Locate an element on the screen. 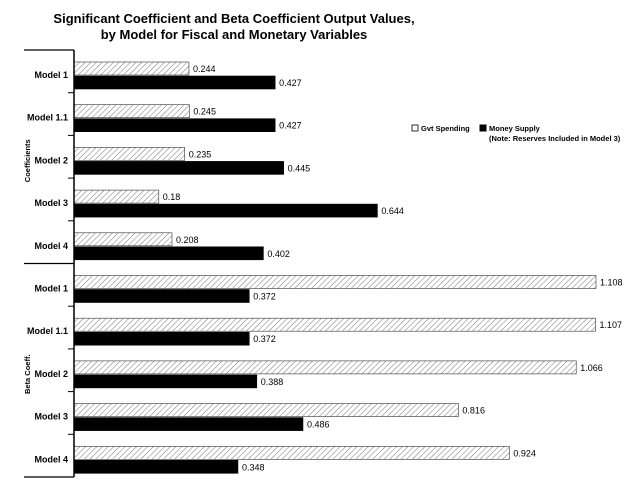 This screenshot has width=640, height=493. data-label: 1.108 is located at coordinates (611, 283).